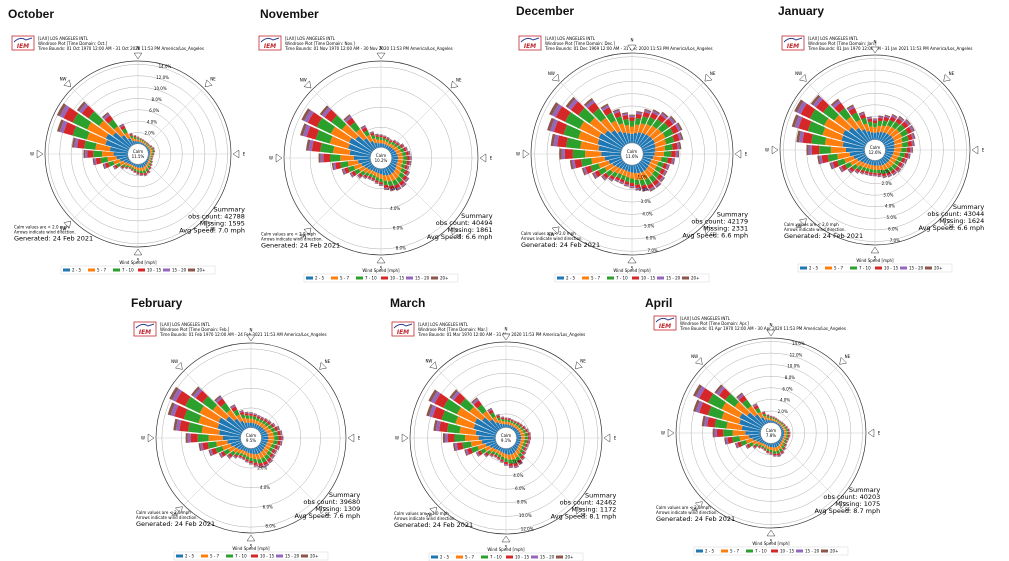 This screenshot has height=561, width=1009. I want to click on summary-obs-count: obs count: 39680, so click(331, 502).